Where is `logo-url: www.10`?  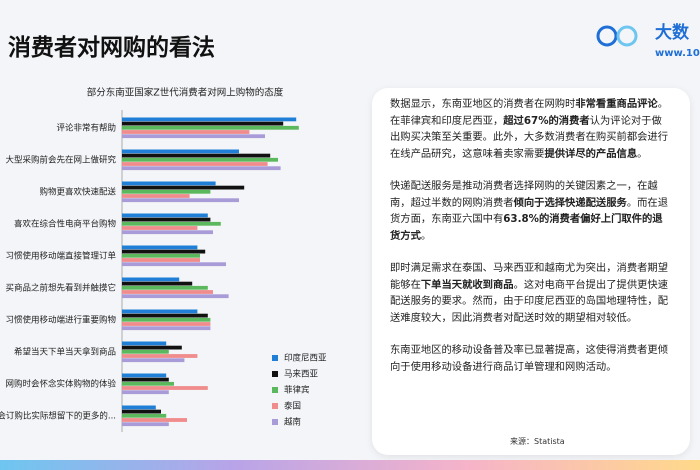 logo-url: www.10 is located at coordinates (677, 53).